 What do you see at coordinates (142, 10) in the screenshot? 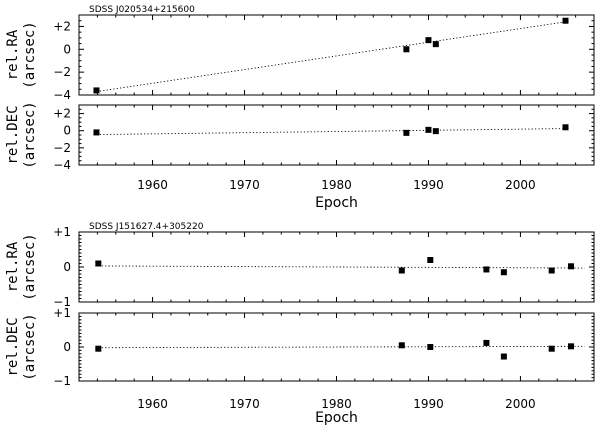
I see `panel-title: SDSS J020534+215600` at bounding box center [142, 10].